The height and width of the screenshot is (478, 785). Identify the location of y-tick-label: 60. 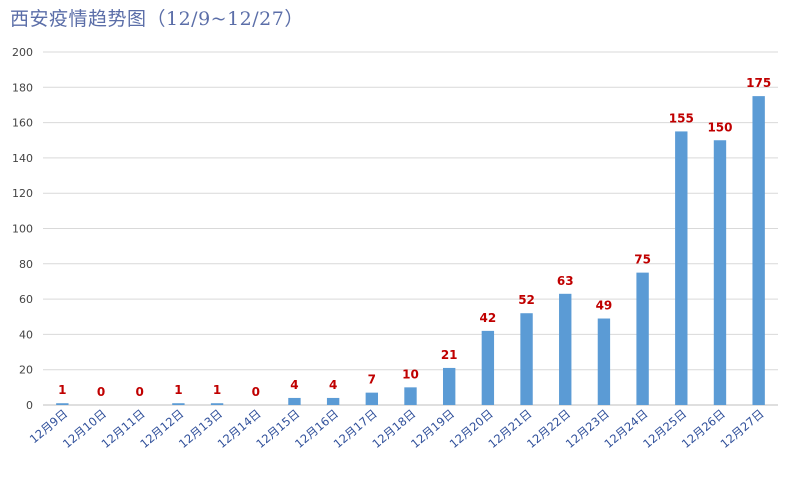
(26, 299).